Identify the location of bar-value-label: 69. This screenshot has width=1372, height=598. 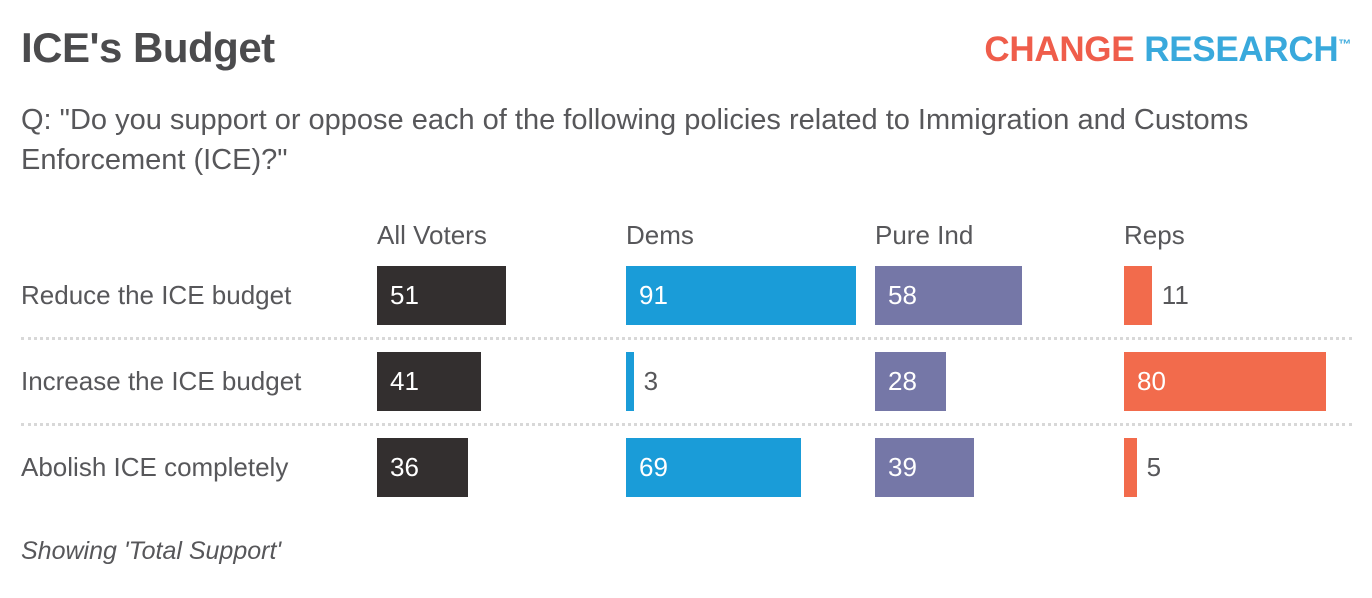
(653, 467).